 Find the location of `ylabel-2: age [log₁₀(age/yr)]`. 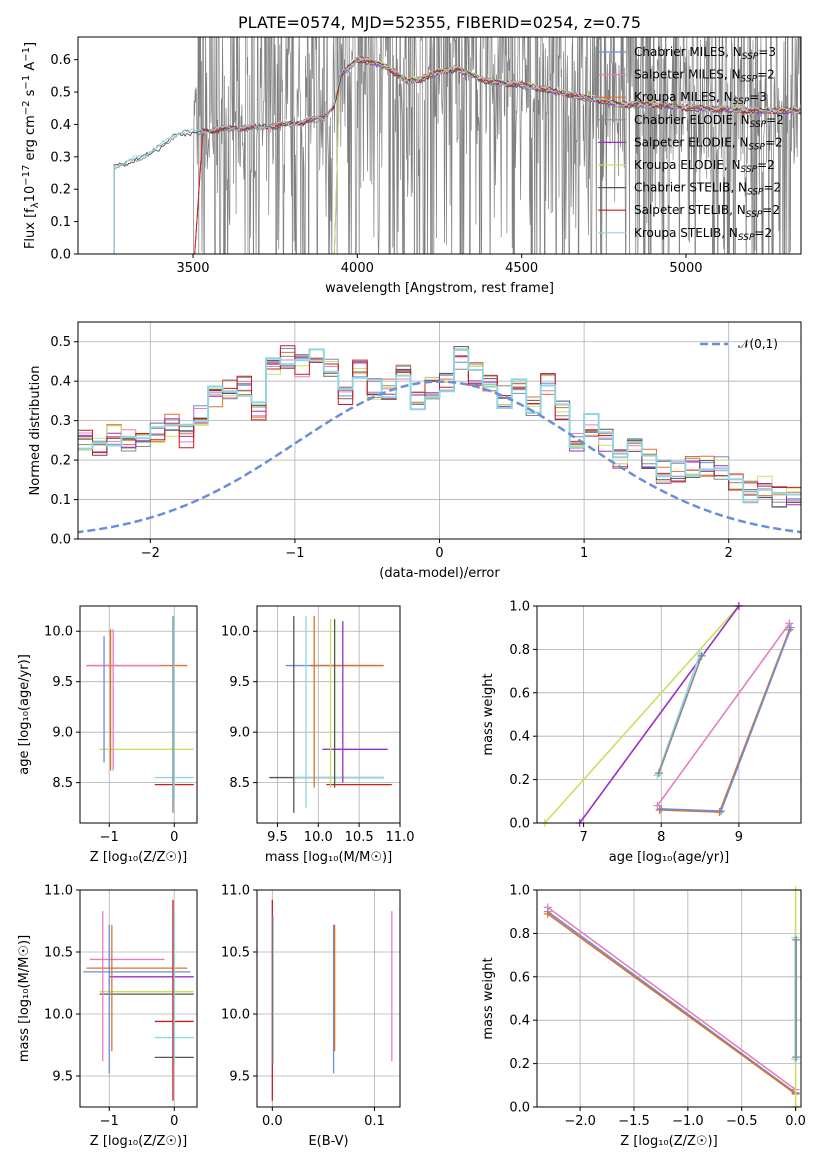

ylabel-2: age [log₁₀(age/yr)] is located at coordinates (24, 714).